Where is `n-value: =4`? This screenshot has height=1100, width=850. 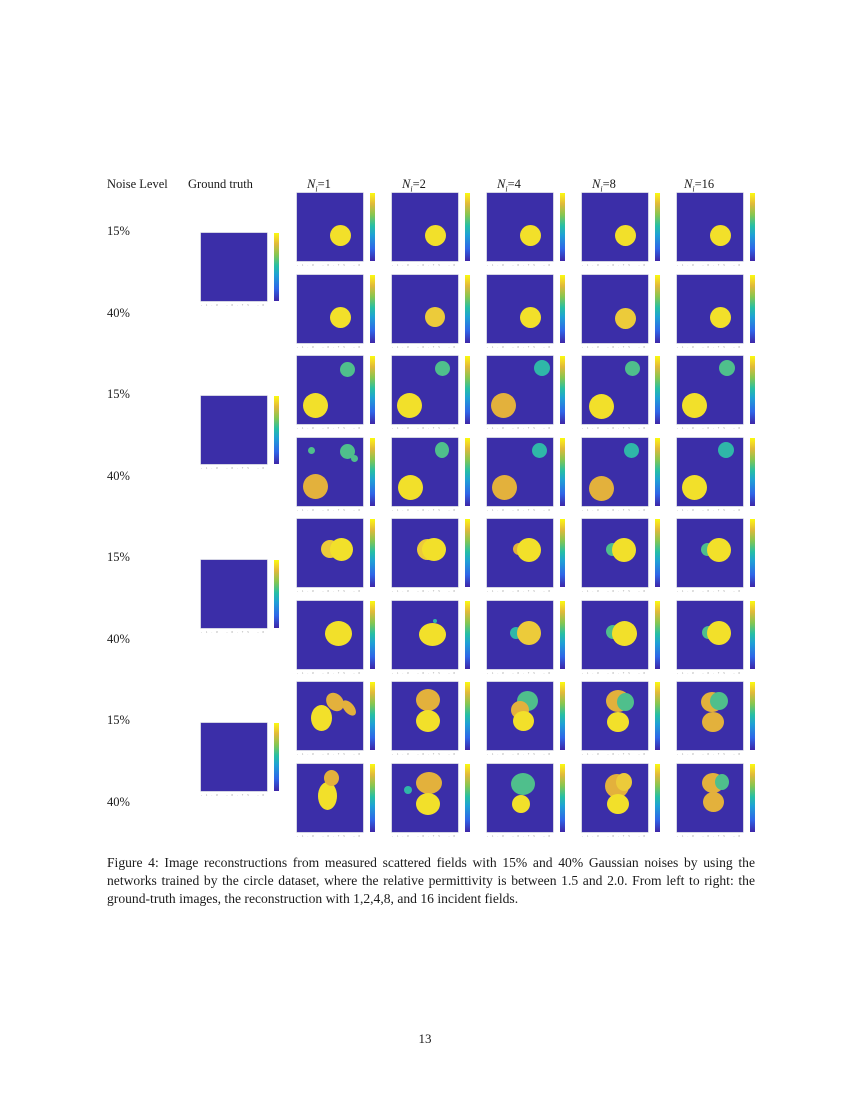
n-value: =4 is located at coordinates (514, 184).